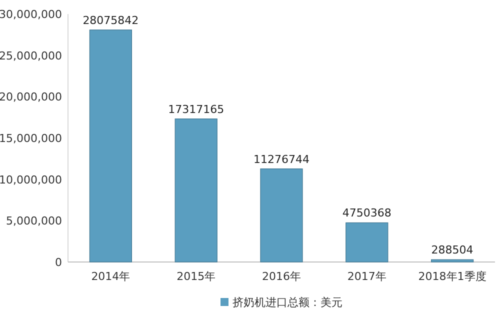 Image resolution: width=504 pixels, height=324 pixels. I want to click on y-tick-label: 30,000,000, so click(31, 14).